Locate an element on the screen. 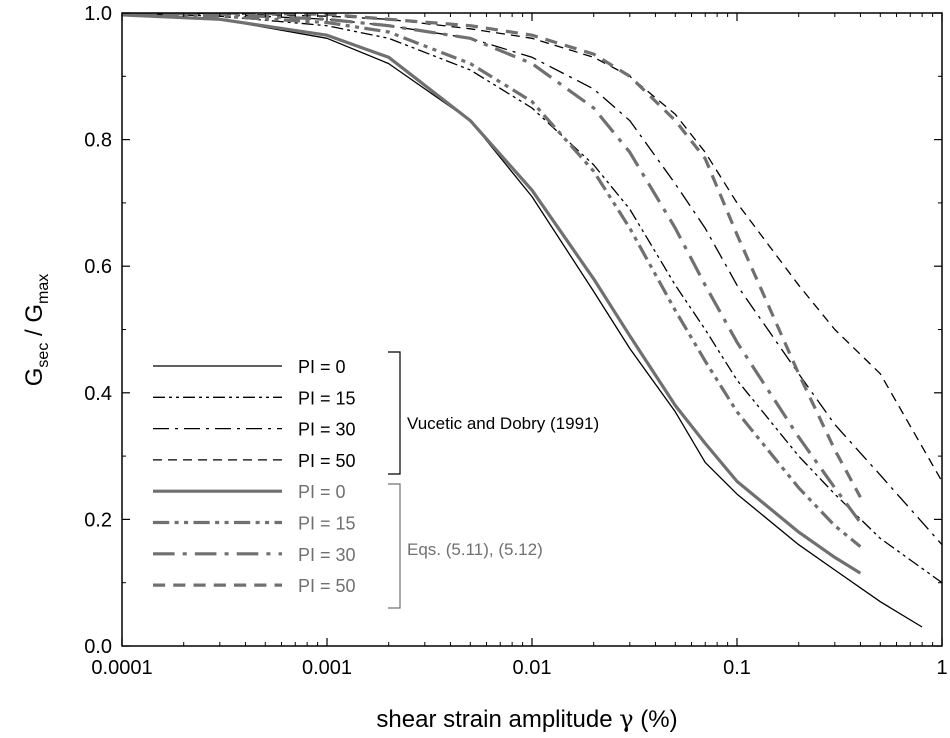 The image size is (950, 738). y-axis-title: Gsec / Gmax is located at coordinates (36, 330).